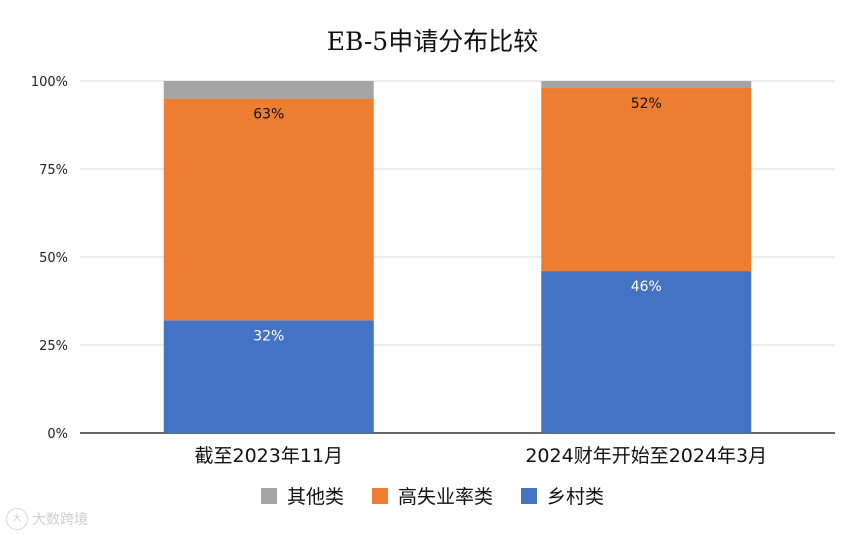  What do you see at coordinates (268, 336) in the screenshot?
I see `data-label: 32%` at bounding box center [268, 336].